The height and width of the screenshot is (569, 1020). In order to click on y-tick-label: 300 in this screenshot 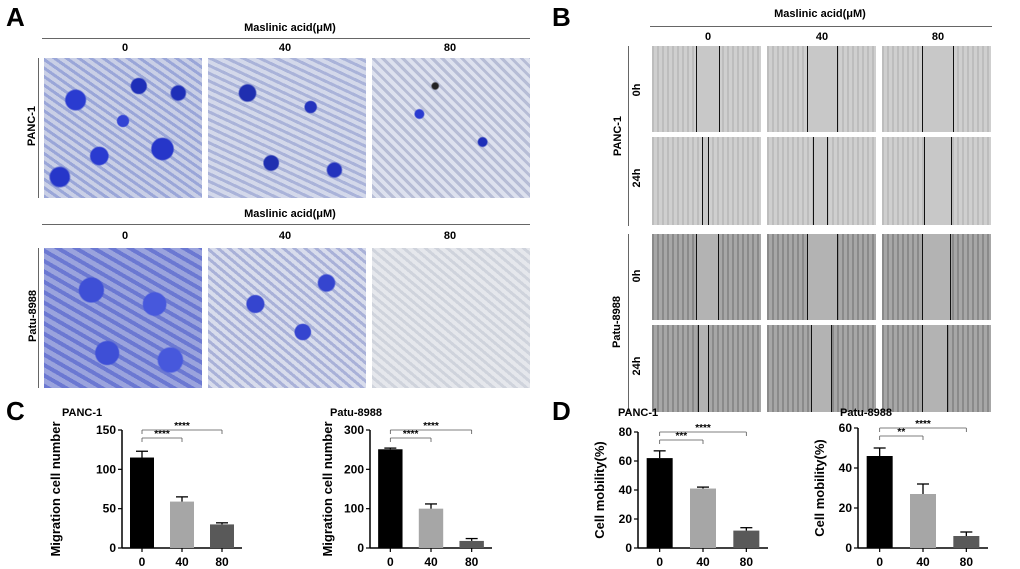, I will do `click(354, 430)`.